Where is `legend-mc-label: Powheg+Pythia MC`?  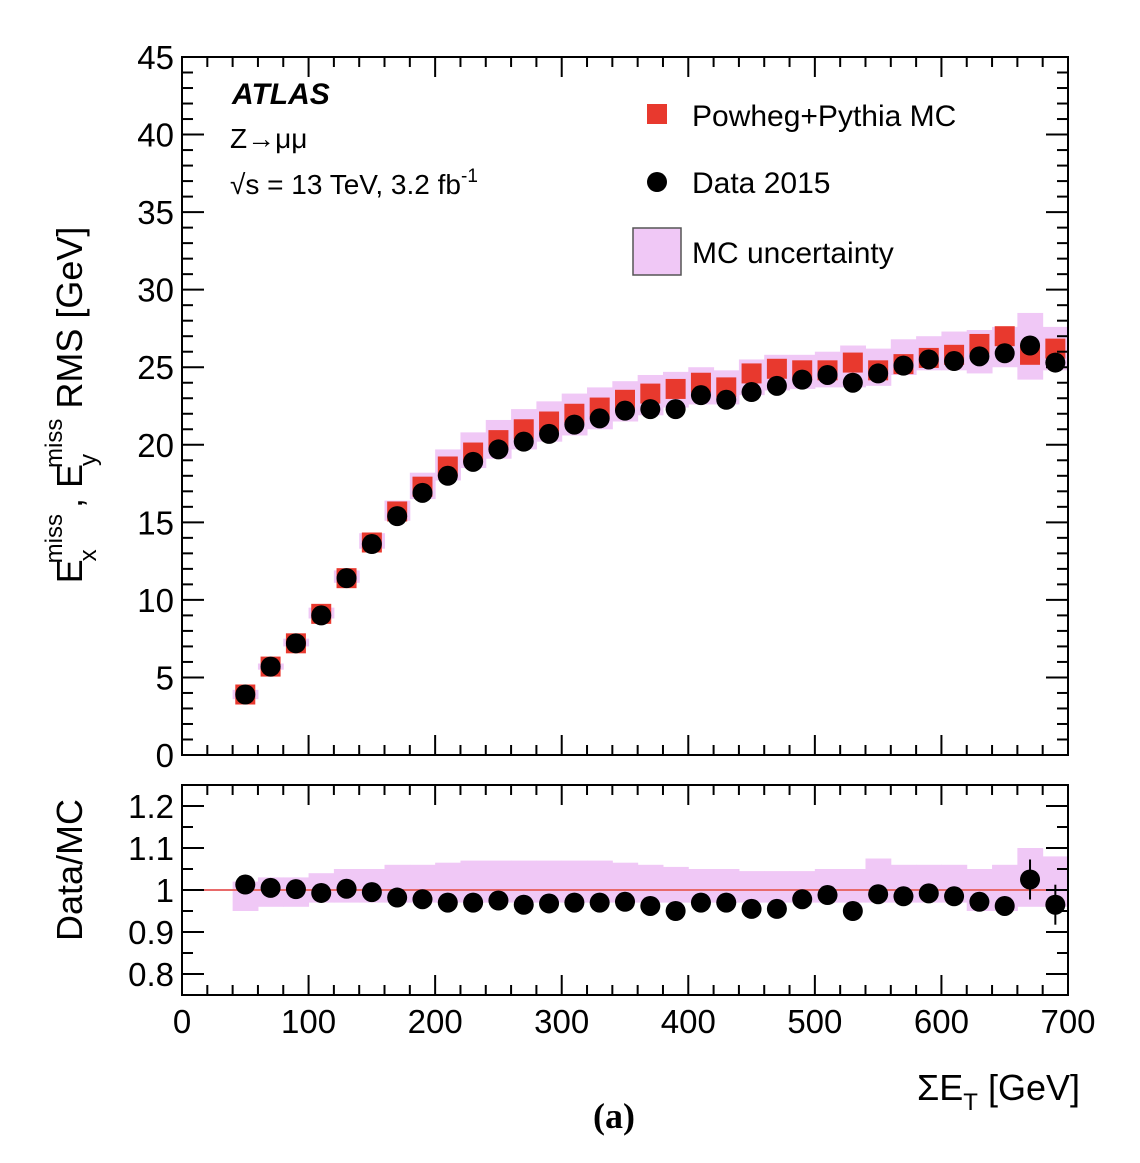
legend-mc-label: Powheg+Pythia MC is located at coordinates (824, 116).